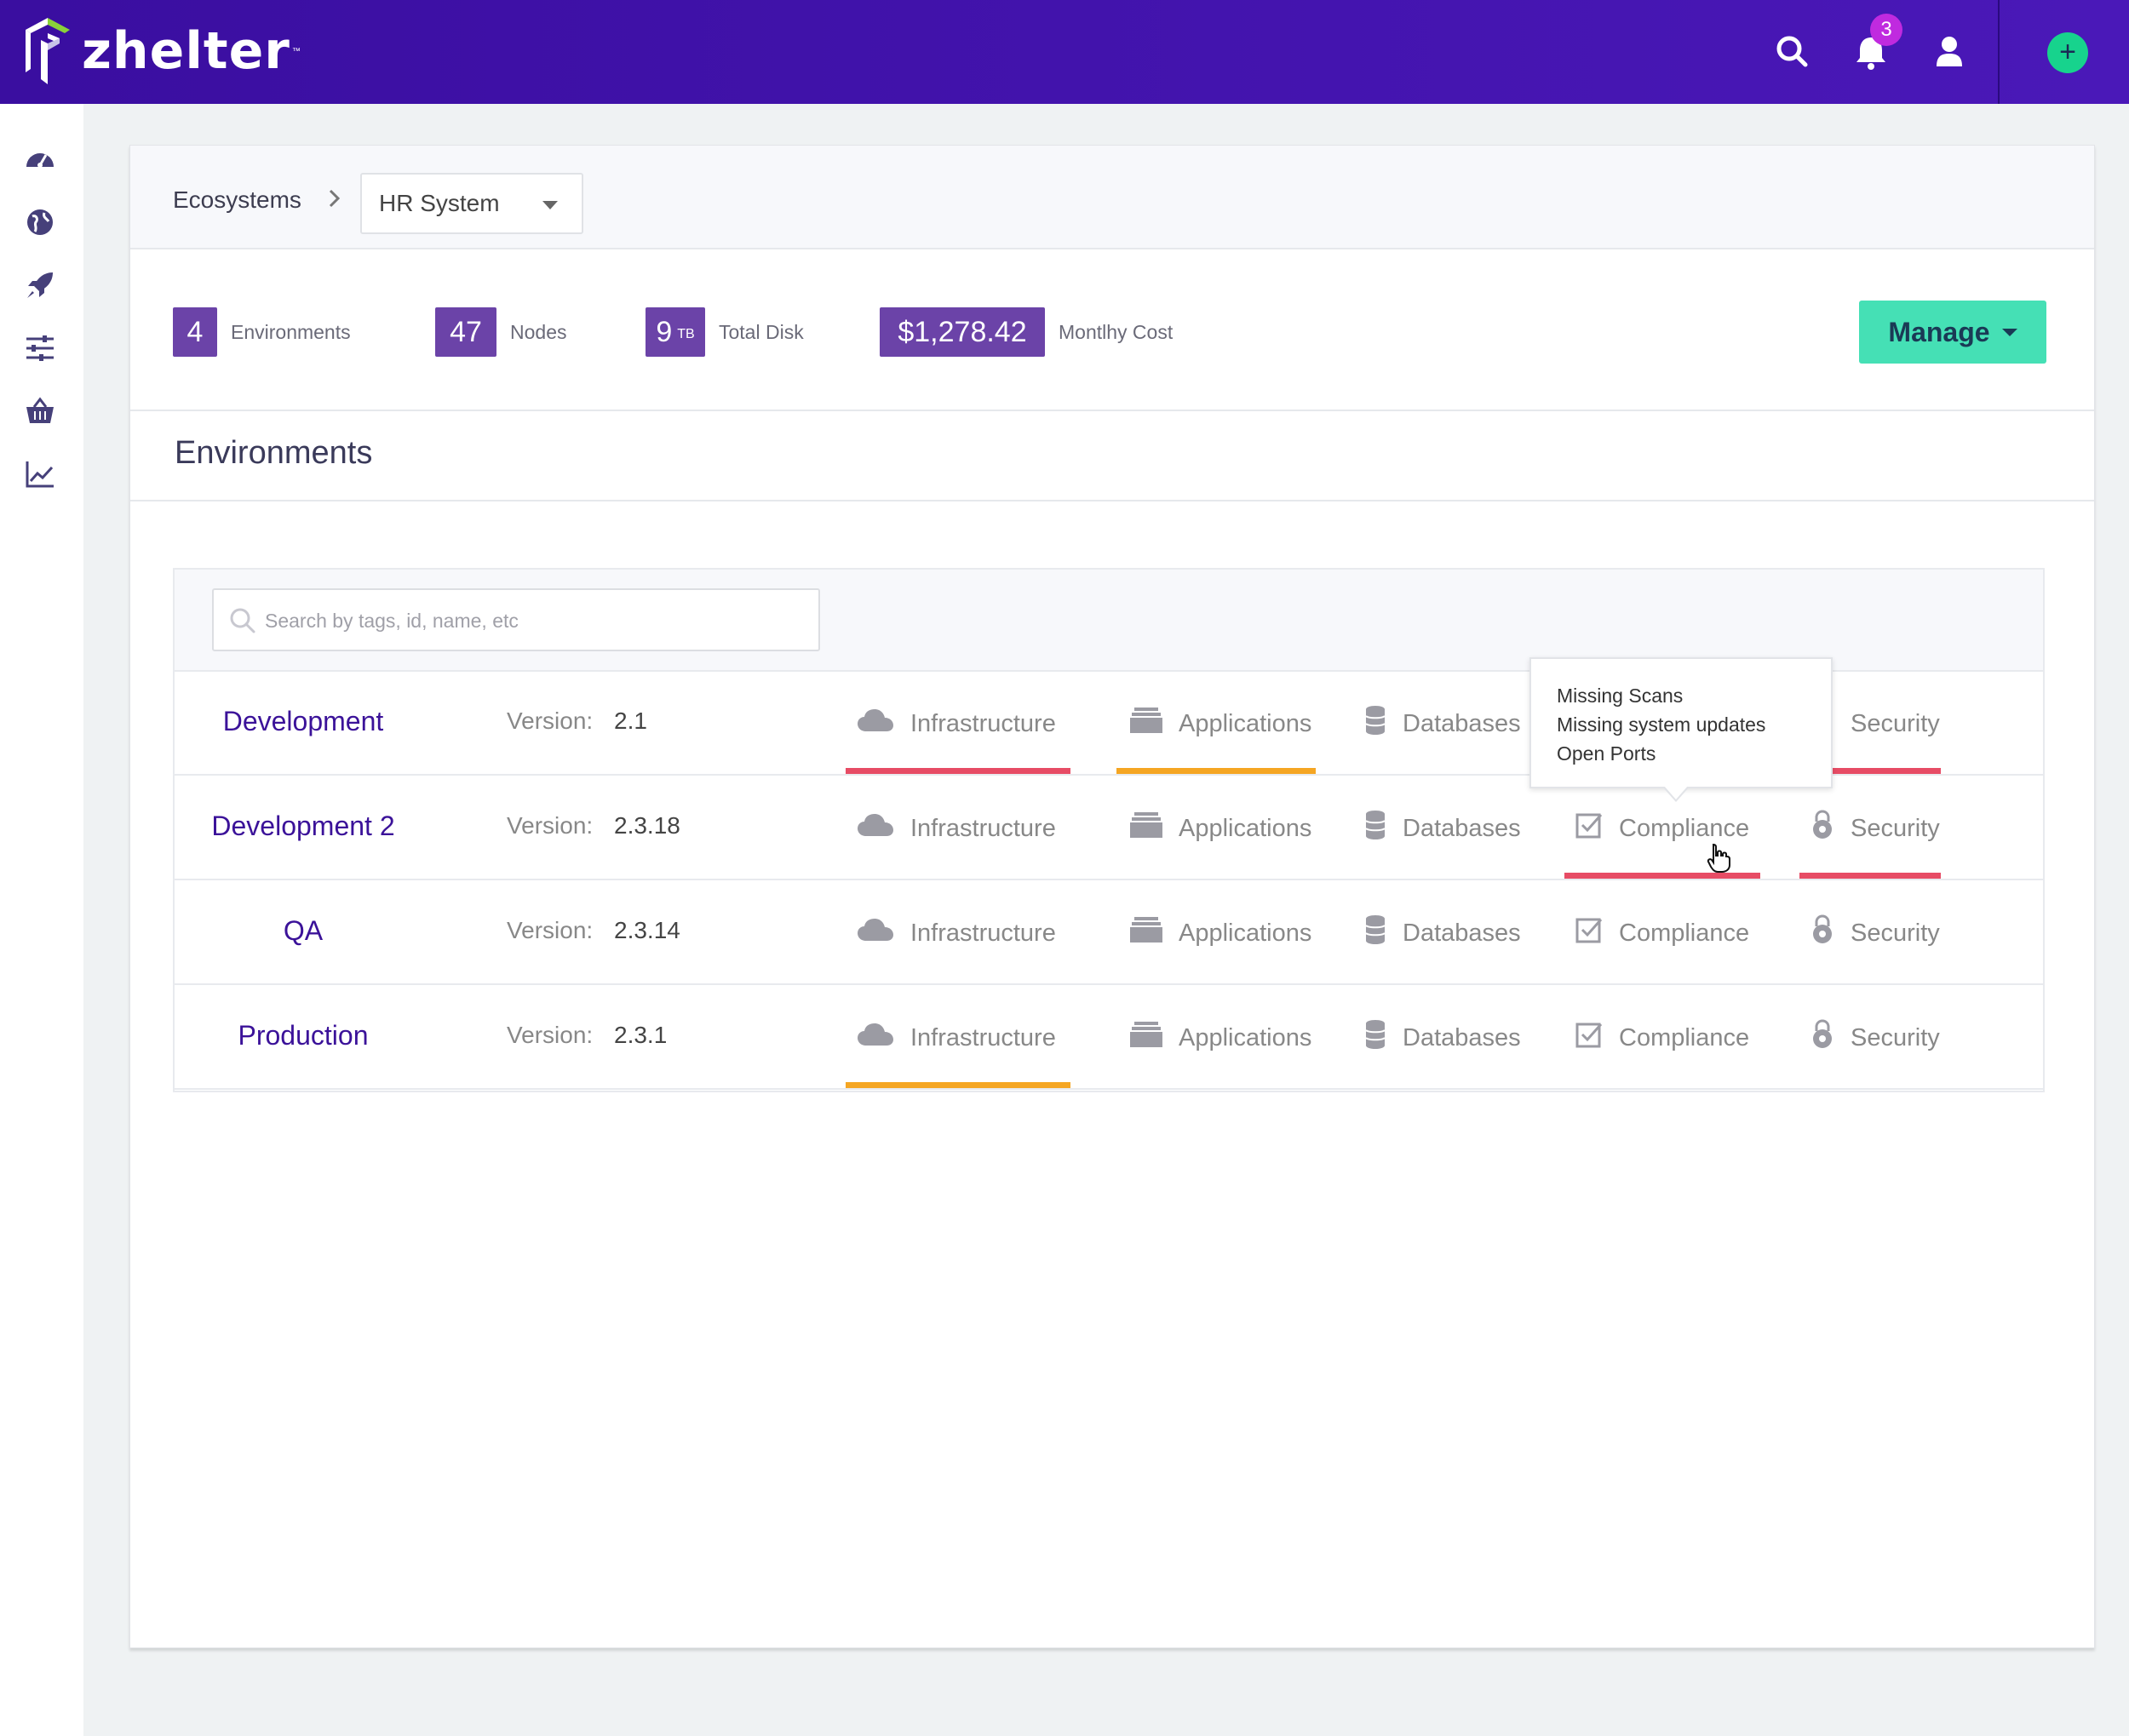 Image resolution: width=2129 pixels, height=1736 pixels. What do you see at coordinates (465, 332) in the screenshot?
I see `stat-nodes-value: 47` at bounding box center [465, 332].